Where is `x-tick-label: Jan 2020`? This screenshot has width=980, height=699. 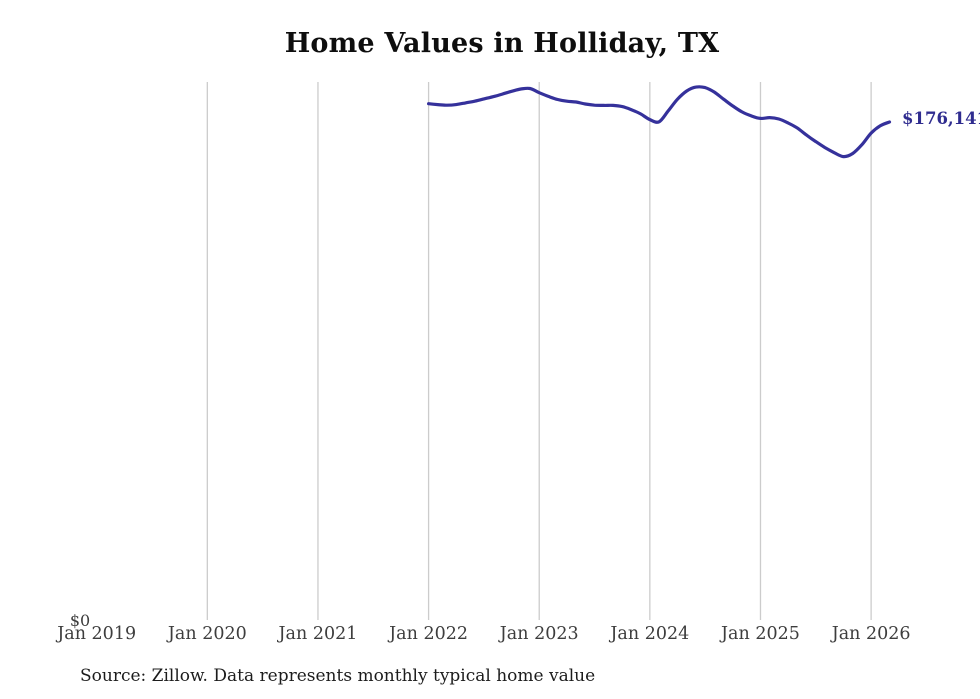
x-tick-label: Jan 2020 is located at coordinates (207, 634).